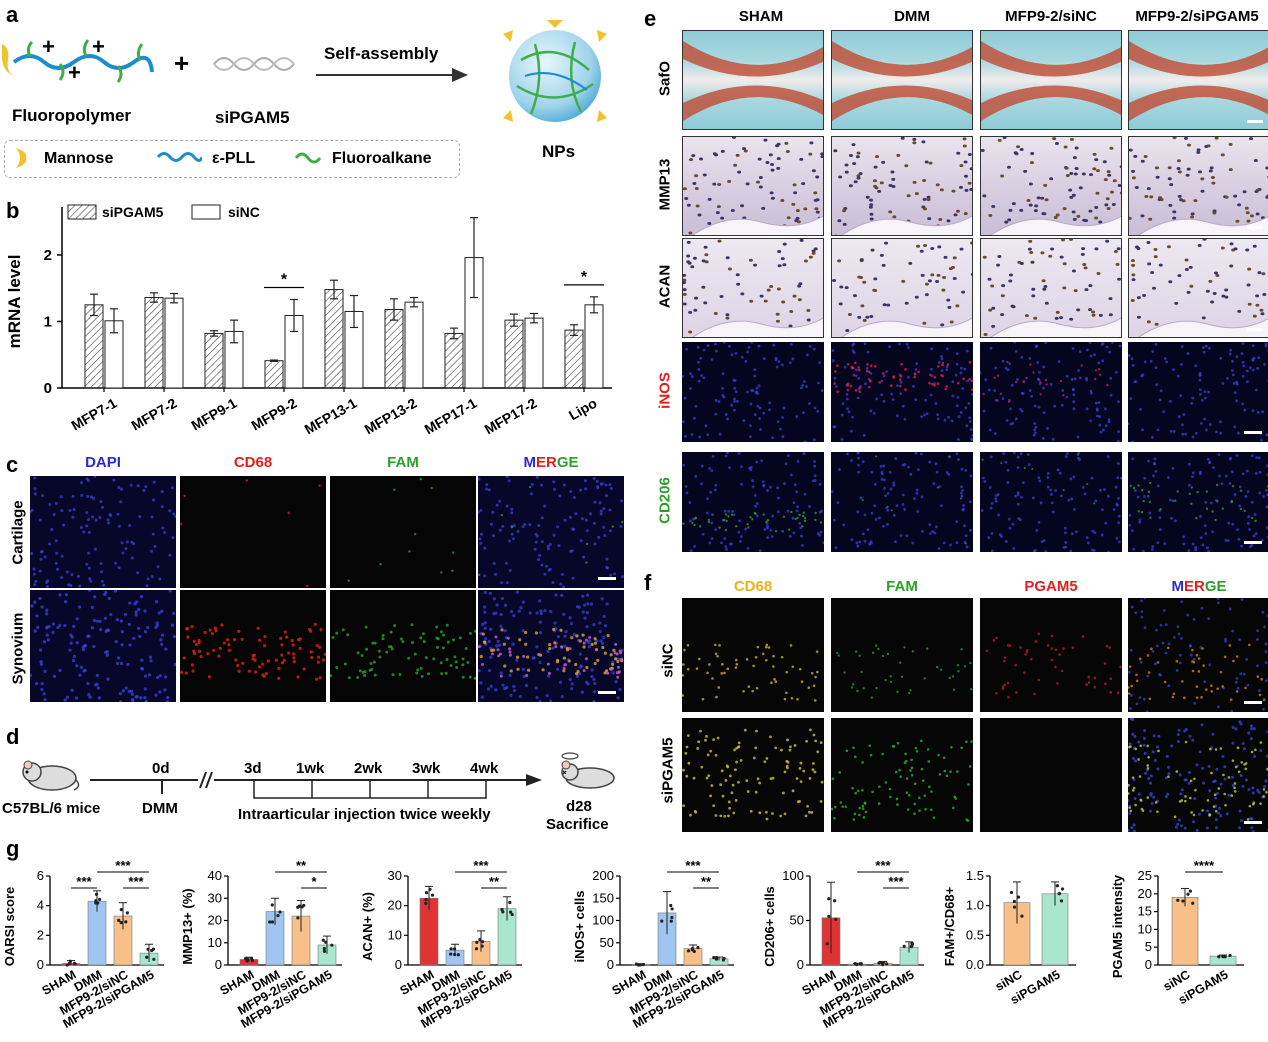 This screenshot has height=1042, width=1268. I want to click on panel-e-image-cd206-1-signal, so click(753, 502).